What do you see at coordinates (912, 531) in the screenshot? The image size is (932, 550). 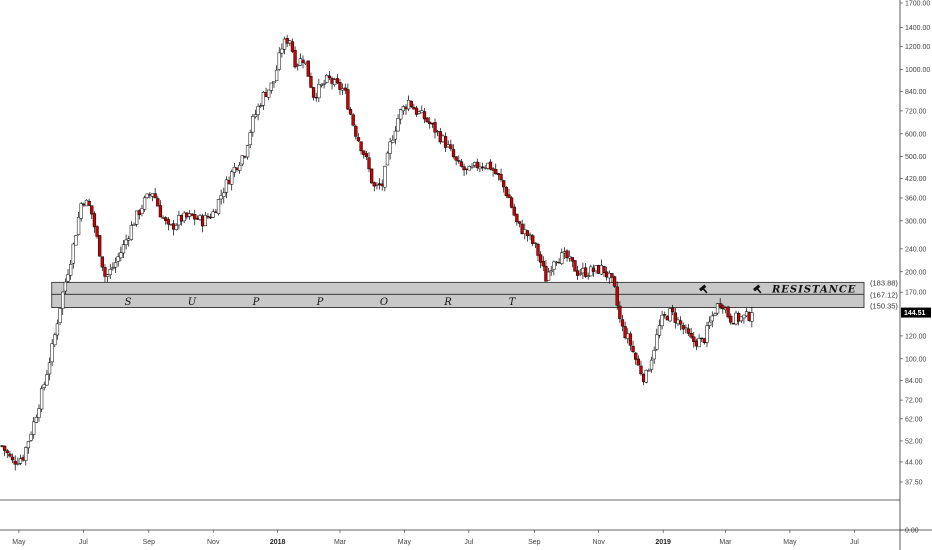 I see `y-tick-label: 0.00` at bounding box center [912, 531].